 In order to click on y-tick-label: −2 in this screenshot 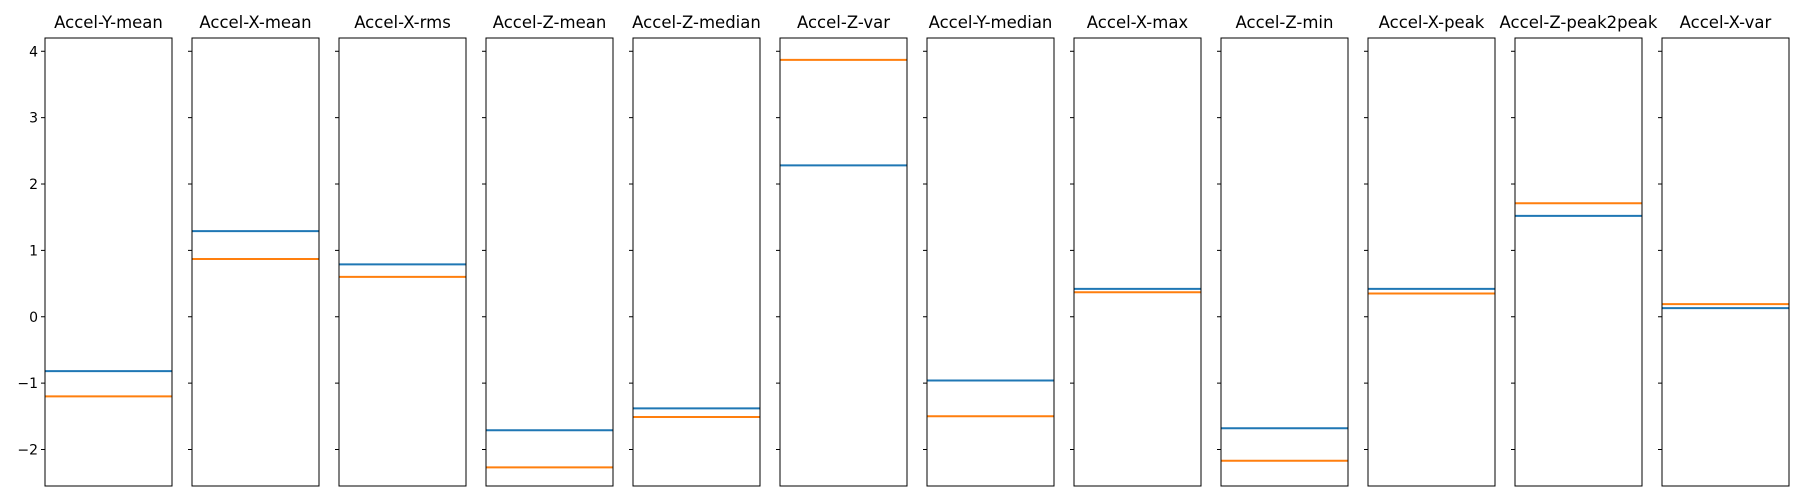, I will do `click(27, 450)`.